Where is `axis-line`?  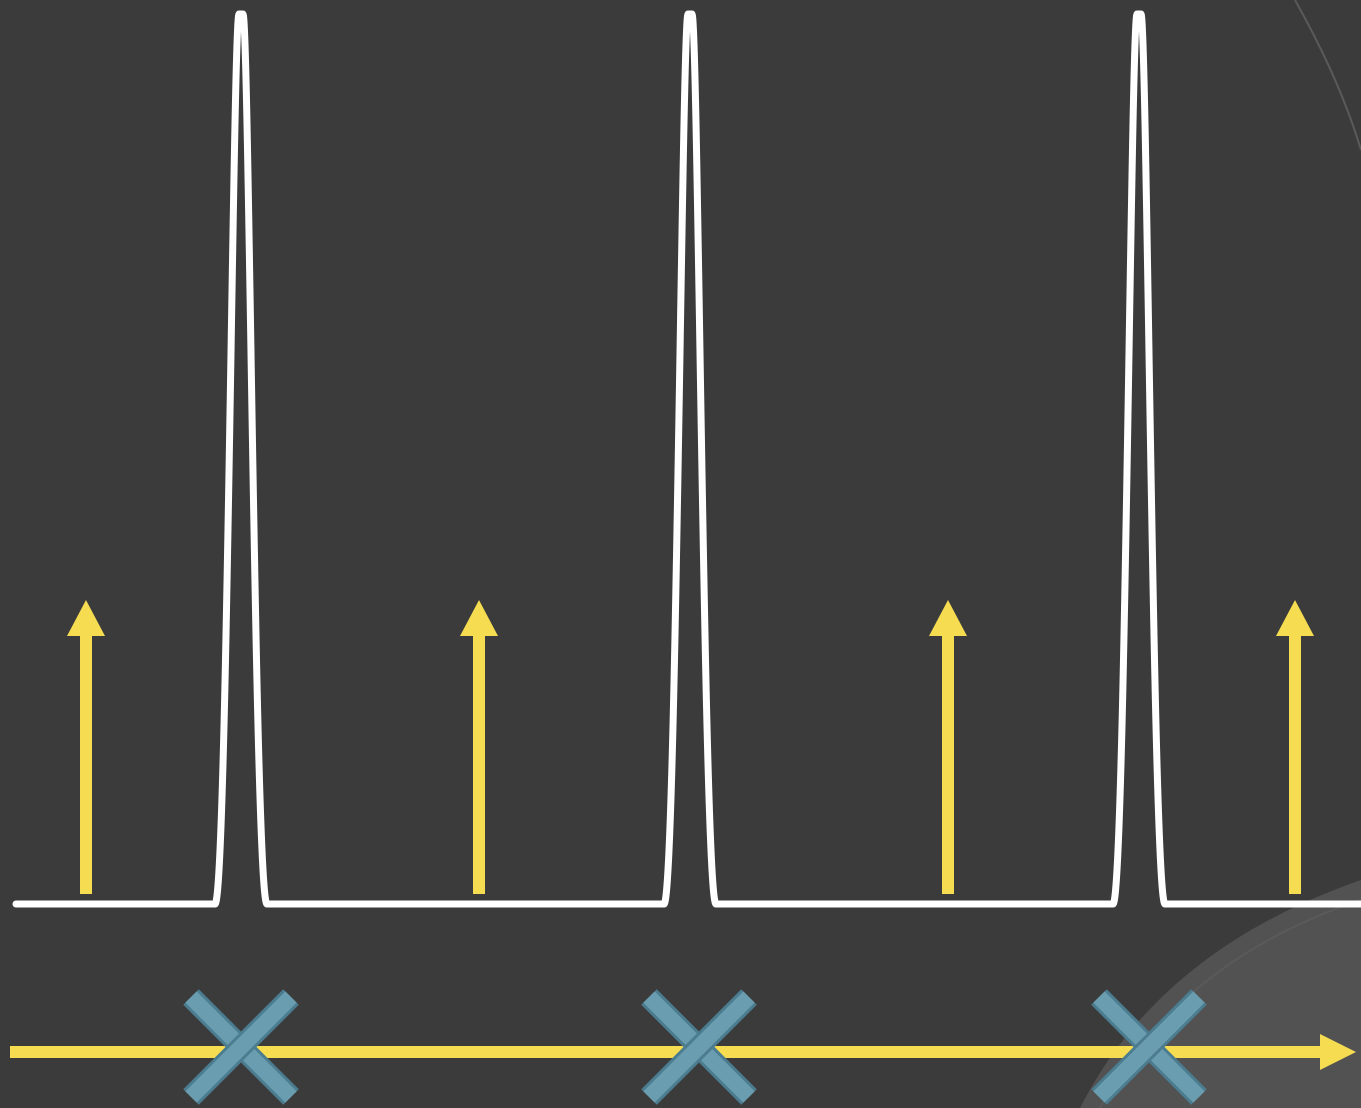 axis-line is located at coordinates (666, 1052).